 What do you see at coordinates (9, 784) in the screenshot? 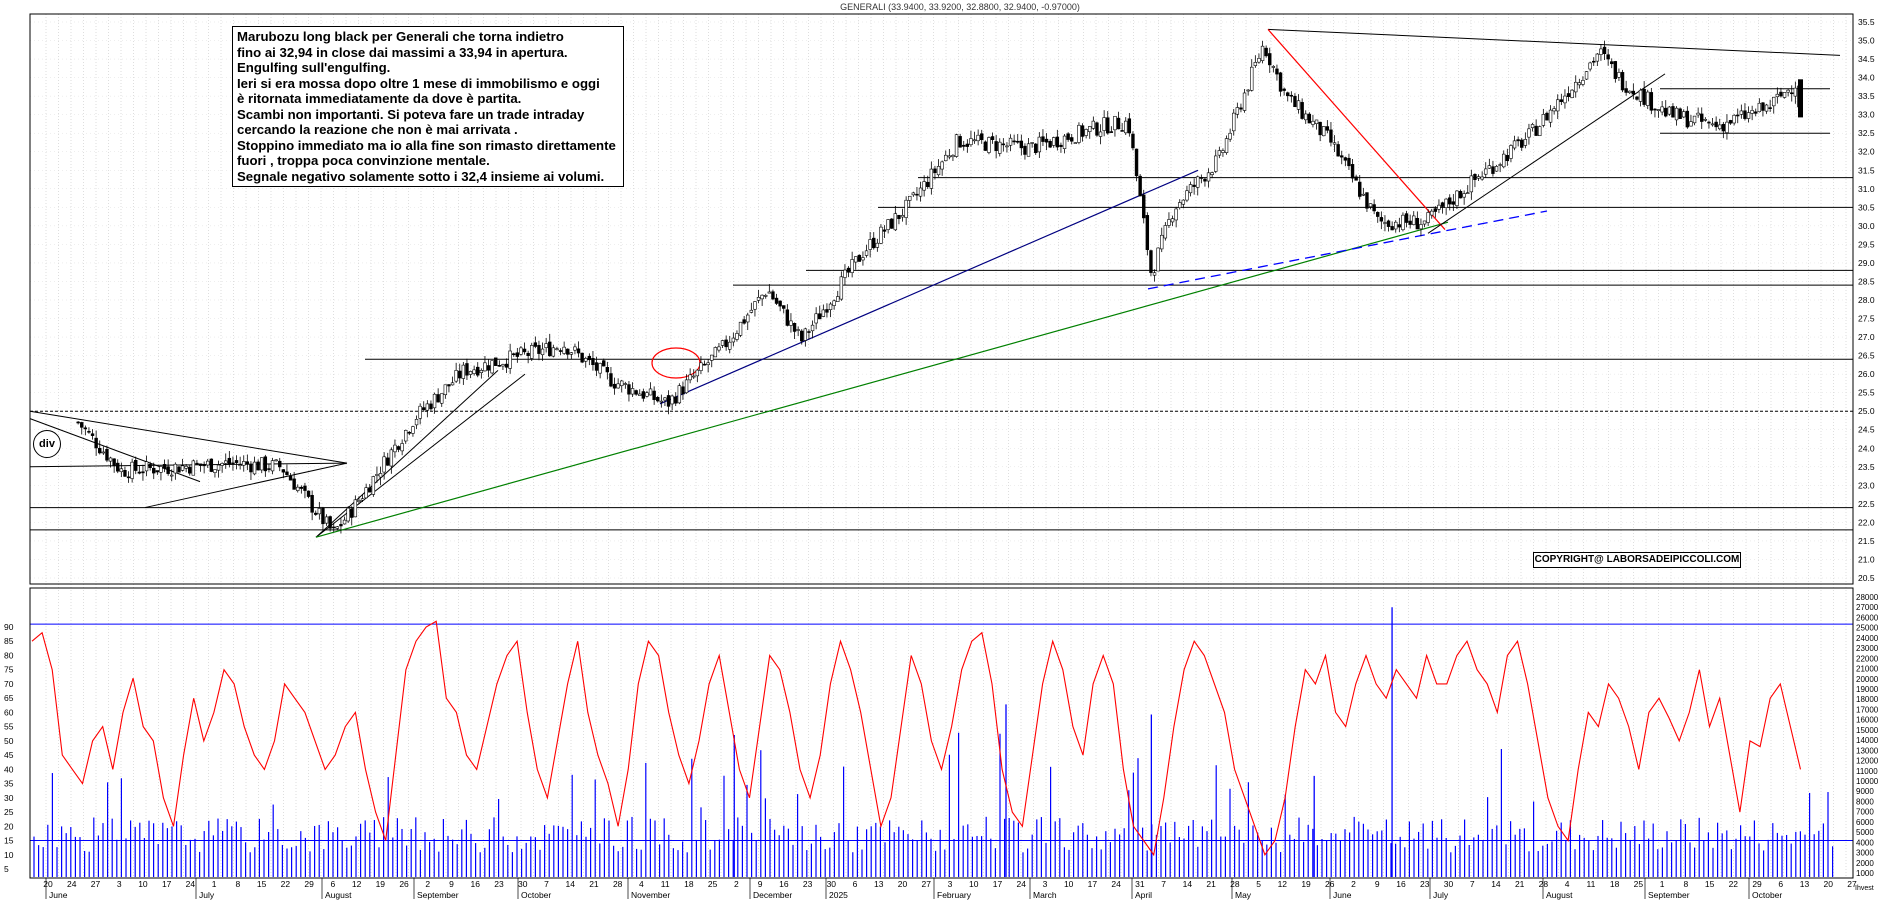
I see `oscillator-tick-label: 35` at bounding box center [9, 784].